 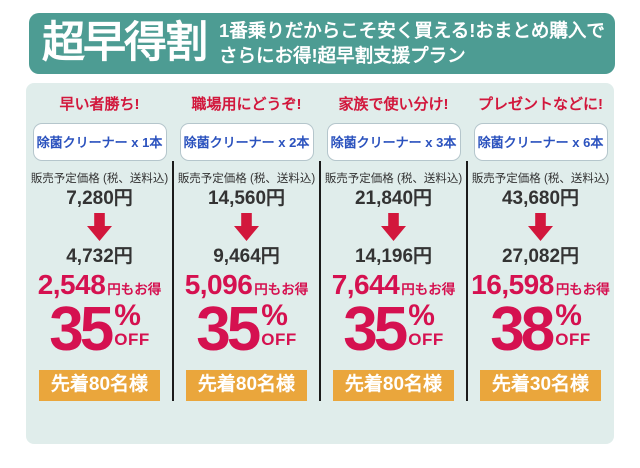 I want to click on original-price: 21,840円, so click(x=393, y=198).